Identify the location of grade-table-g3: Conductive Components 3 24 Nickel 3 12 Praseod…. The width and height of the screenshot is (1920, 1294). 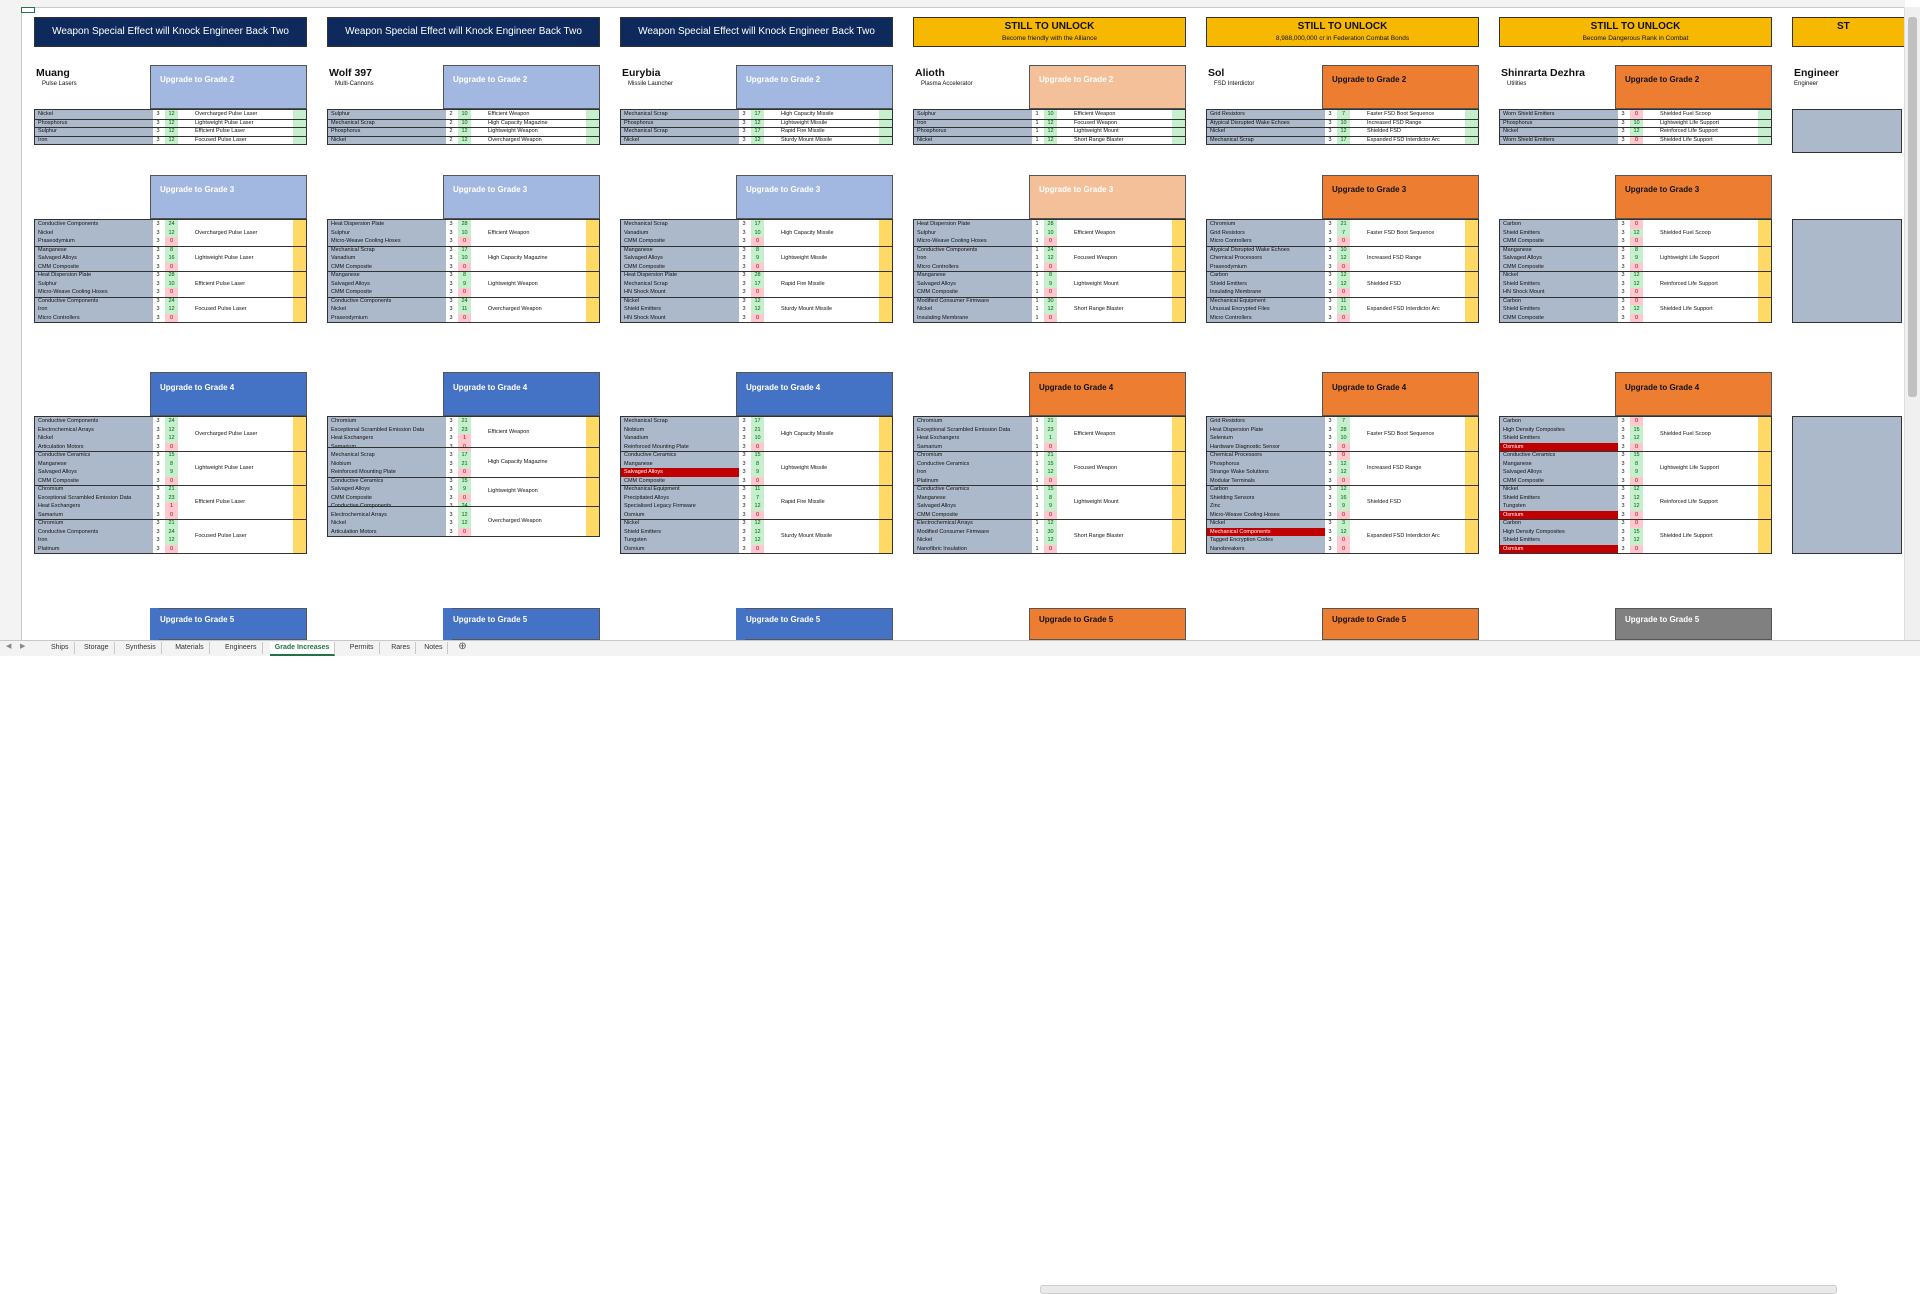
(170, 271).